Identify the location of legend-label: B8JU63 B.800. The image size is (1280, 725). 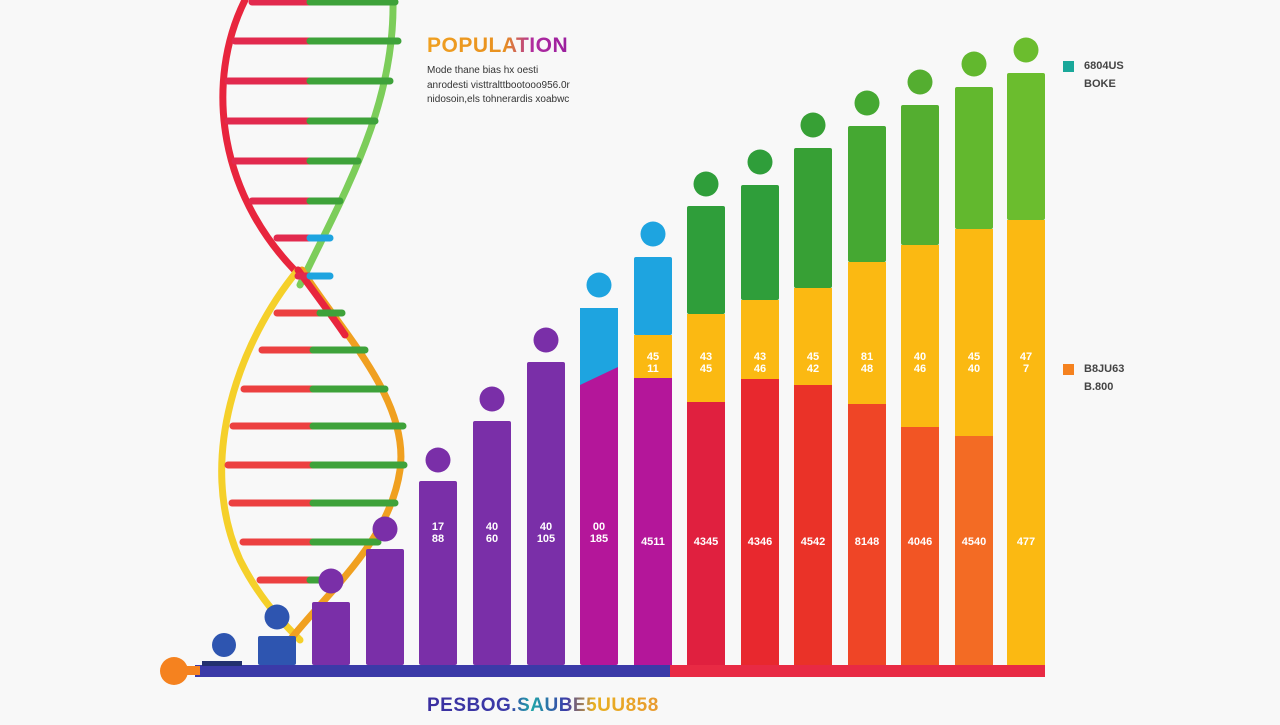
(1104, 378).